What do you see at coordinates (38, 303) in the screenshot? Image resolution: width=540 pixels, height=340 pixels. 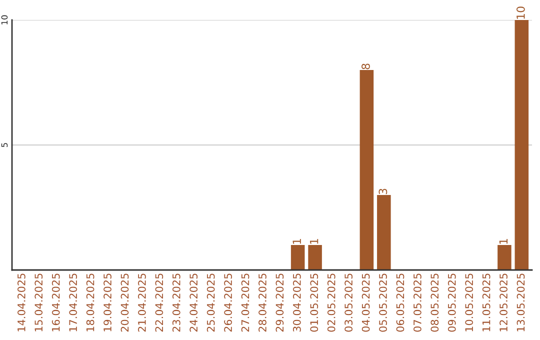 I see `x-tick-label: 15.04.2025` at bounding box center [38, 303].